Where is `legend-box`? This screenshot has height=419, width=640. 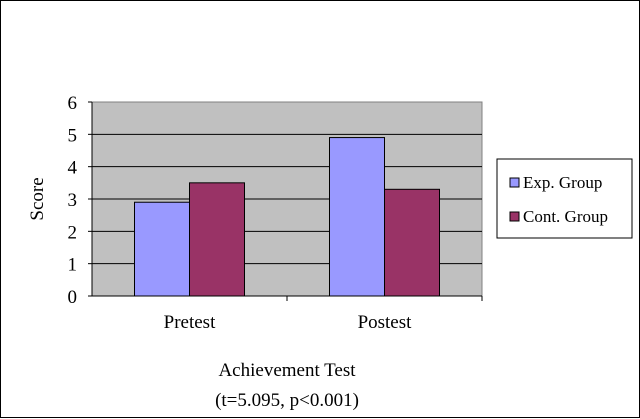
legend-box is located at coordinates (564, 198).